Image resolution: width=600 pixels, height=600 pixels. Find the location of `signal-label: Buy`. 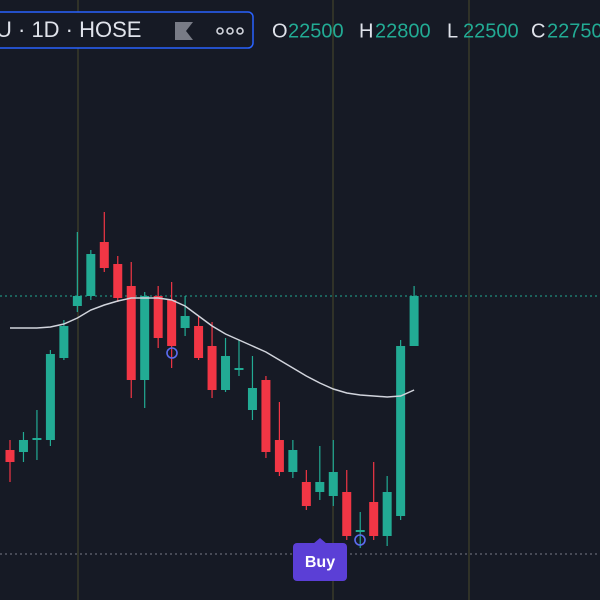

signal-label: Buy is located at coordinates (320, 562).